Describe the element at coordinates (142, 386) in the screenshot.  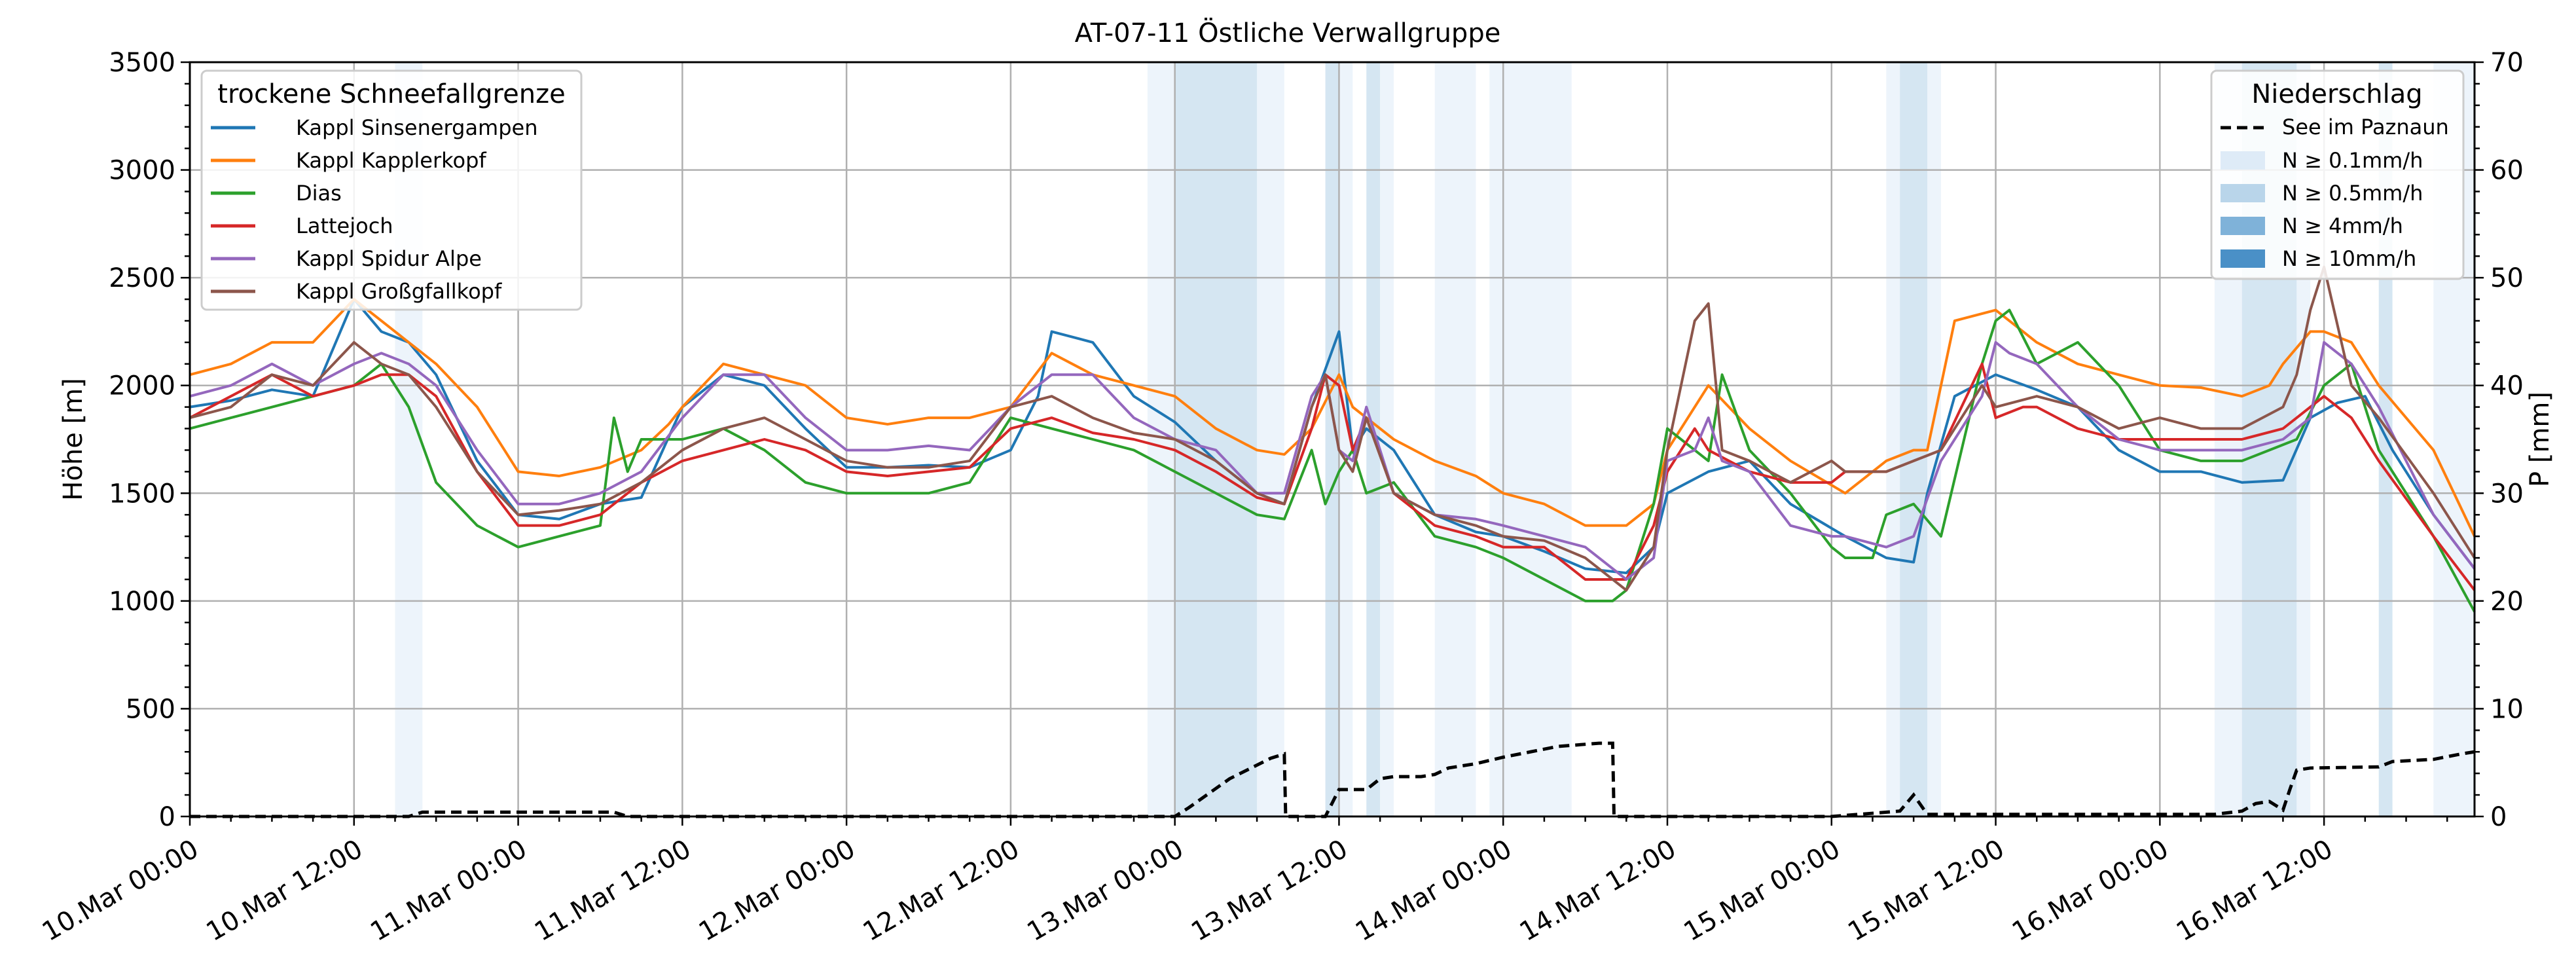
I see `y-tick-label: 2000` at that location.